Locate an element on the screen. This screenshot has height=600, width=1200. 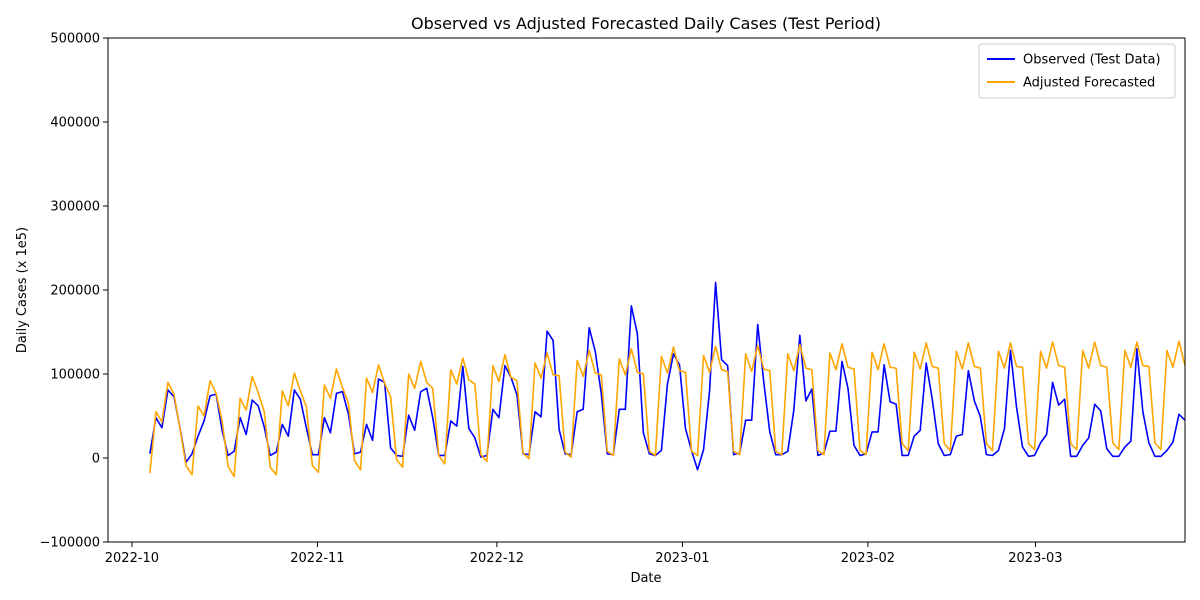
legend: Observed (Test Data) Adjusted Forecasted is located at coordinates (1077, 71).